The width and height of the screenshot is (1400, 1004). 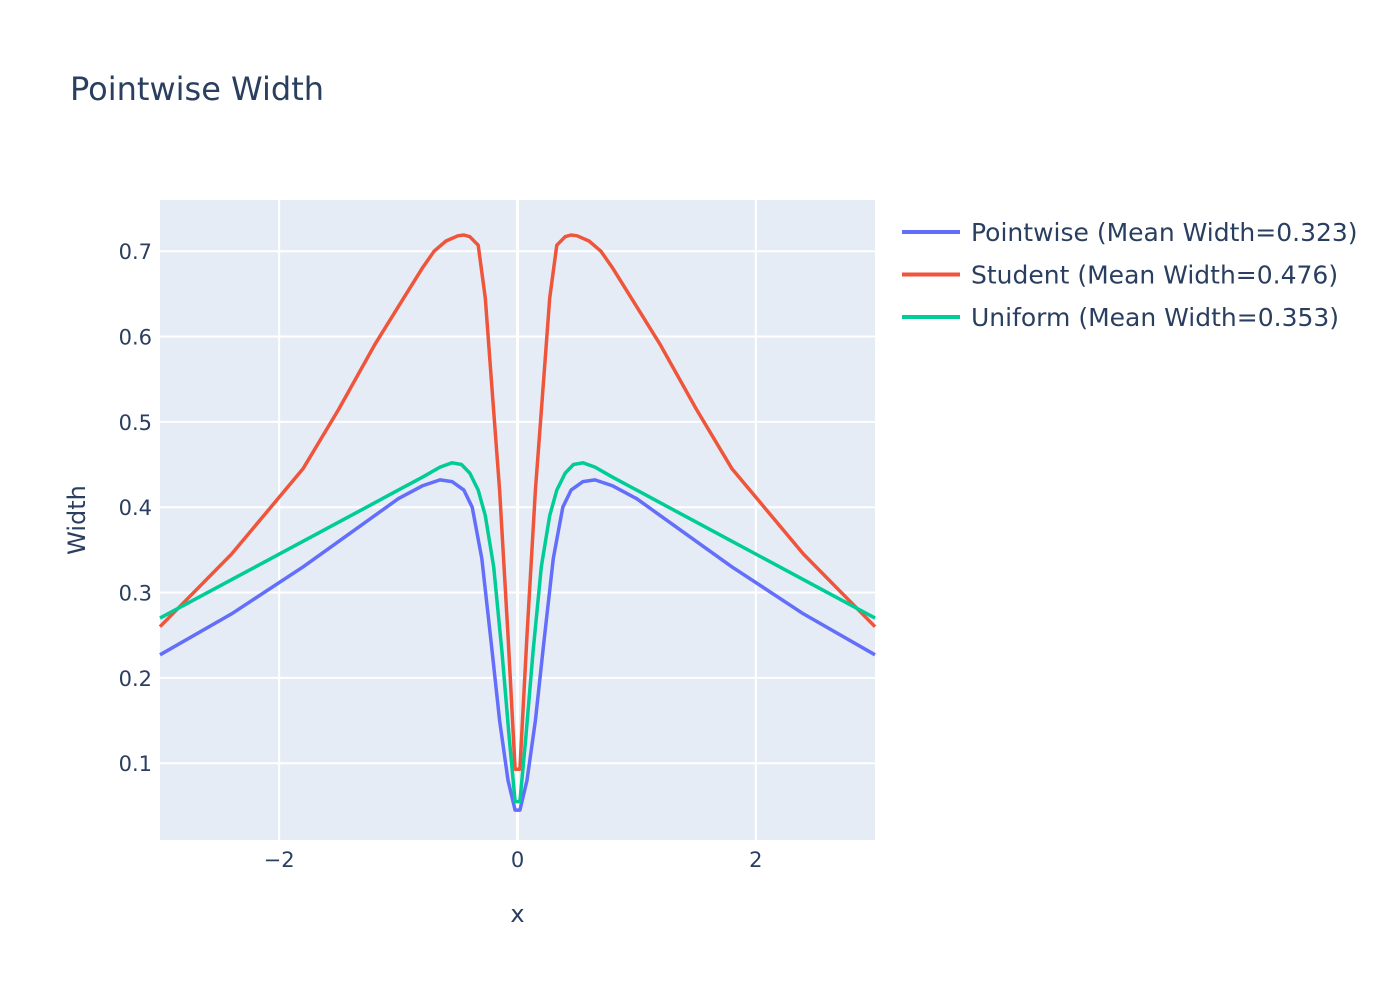 What do you see at coordinates (135, 338) in the screenshot?
I see `y-tick-label: 0.6` at bounding box center [135, 338].